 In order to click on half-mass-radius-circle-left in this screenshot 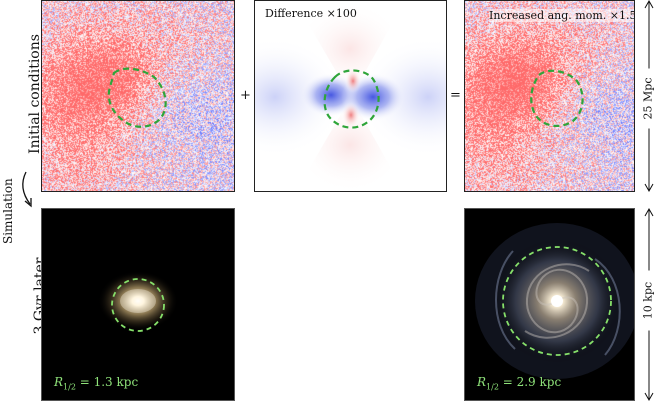, I will do `click(138, 305)`.